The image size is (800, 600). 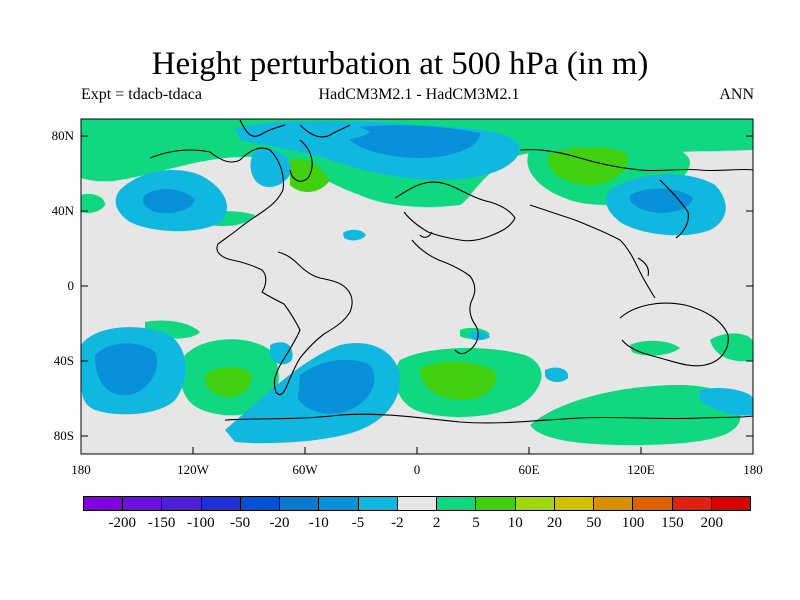 I want to click on colorbar-label: 200, so click(x=711, y=523).